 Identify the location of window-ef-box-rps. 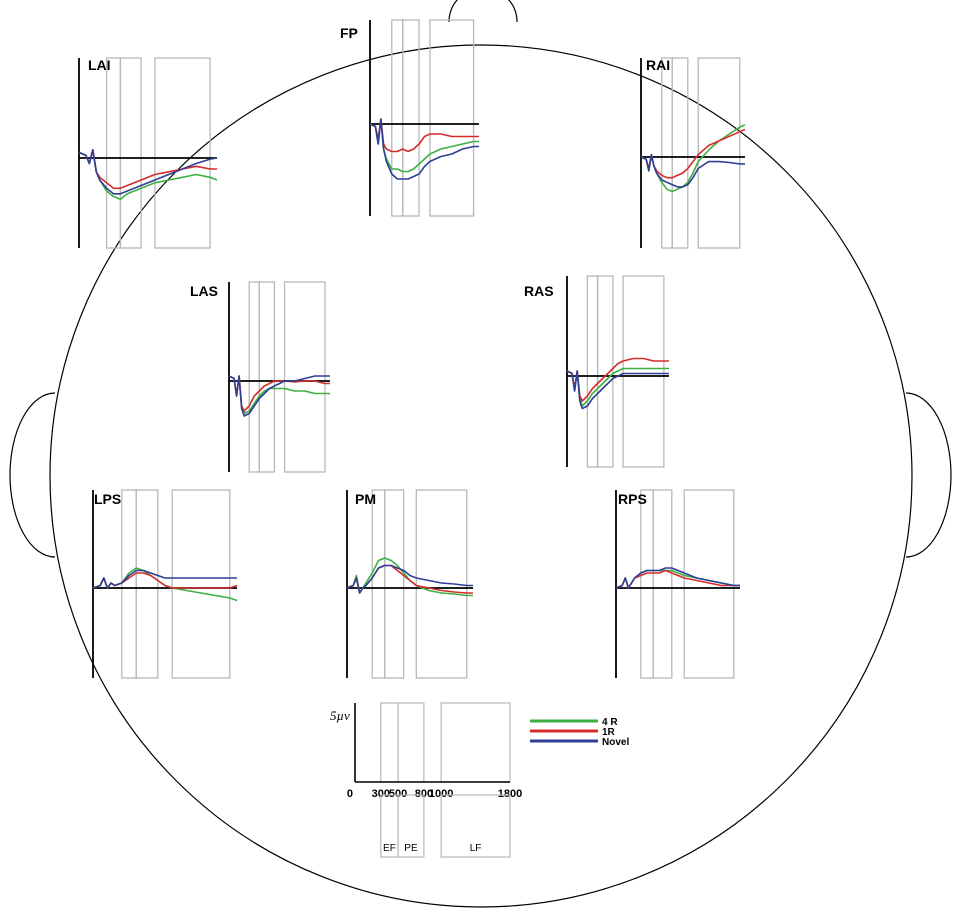
(647, 584).